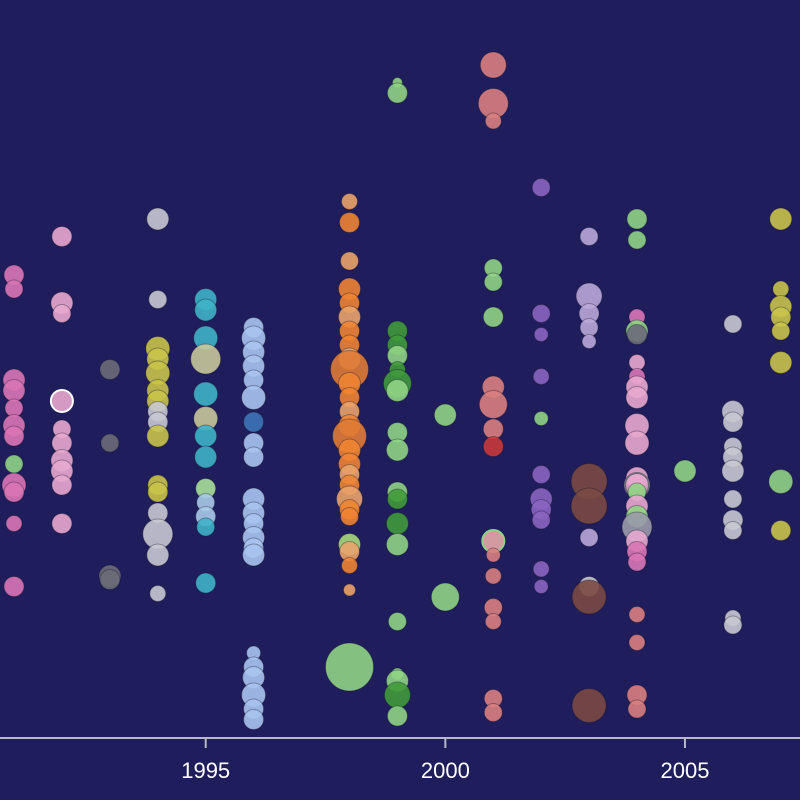  Describe the element at coordinates (684, 770) in the screenshot. I see `x-tick-label: 2005` at that location.